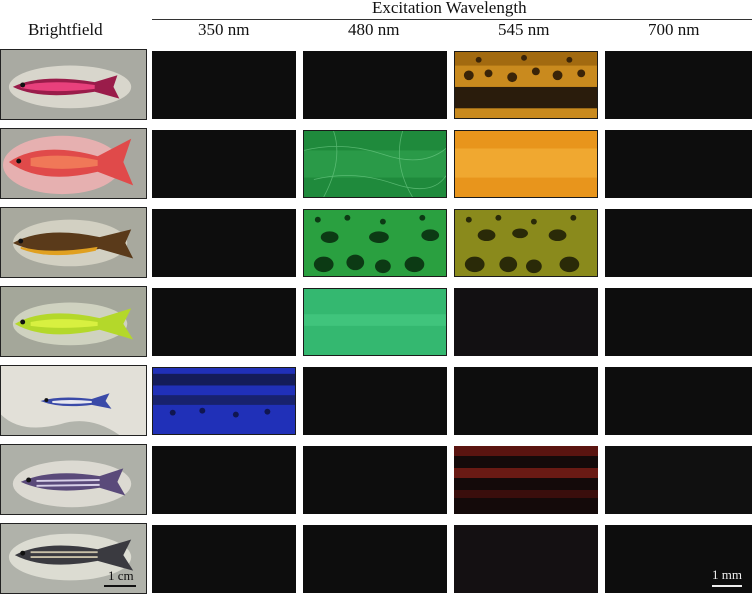 The image size is (752, 596). I want to click on fluorescence-scale-label: 1 mm, so click(727, 574).